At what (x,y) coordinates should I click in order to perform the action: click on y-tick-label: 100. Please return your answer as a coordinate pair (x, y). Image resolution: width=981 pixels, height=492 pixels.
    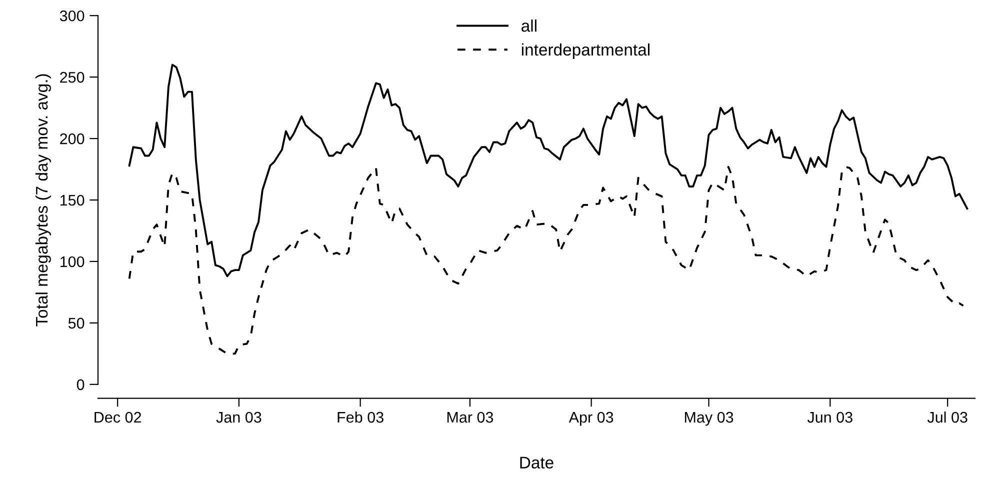
    Looking at the image, I should click on (72, 262).